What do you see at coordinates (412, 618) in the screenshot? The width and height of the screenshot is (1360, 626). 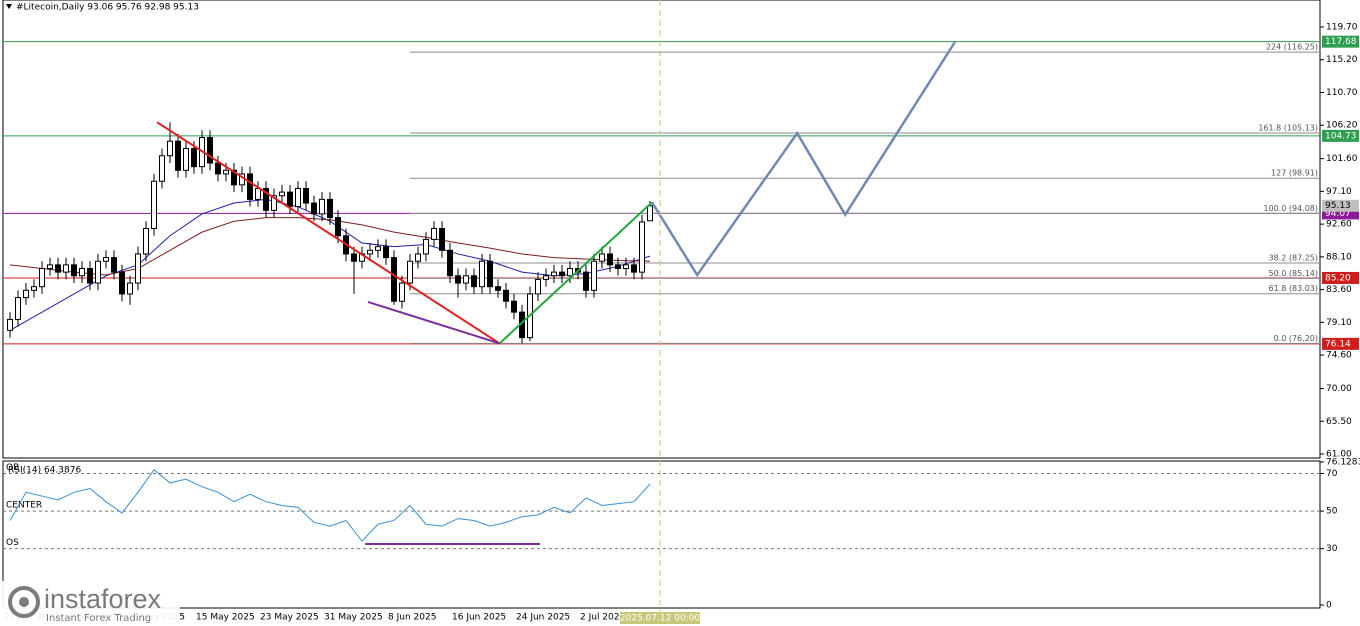 I see `x-tick-label: 8 Jun 2025` at bounding box center [412, 618].